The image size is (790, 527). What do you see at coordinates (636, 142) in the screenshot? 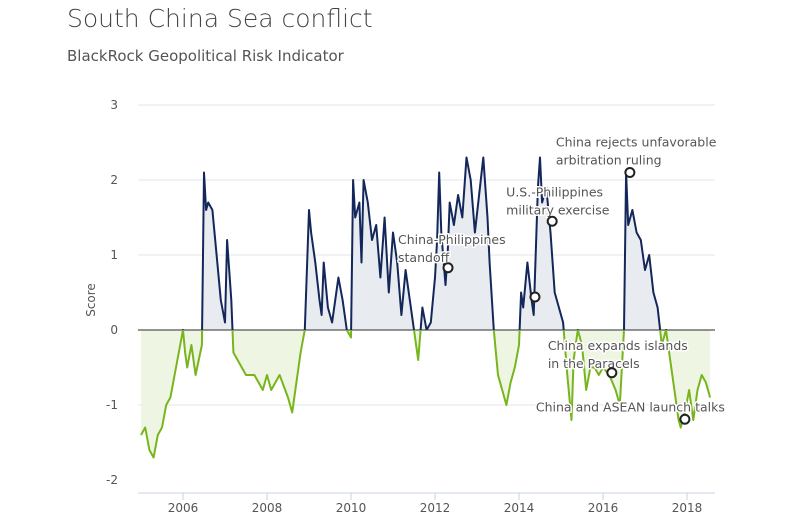
I see `annotation-label: China rejects unfavorable` at bounding box center [636, 142].